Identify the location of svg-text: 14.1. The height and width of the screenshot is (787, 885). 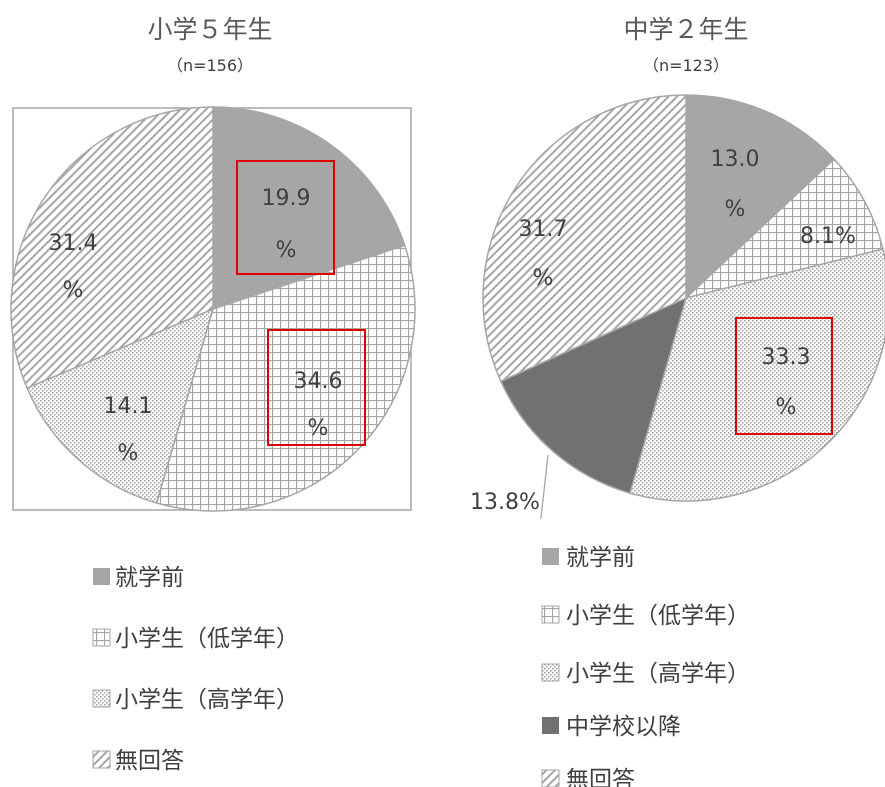
(128, 406).